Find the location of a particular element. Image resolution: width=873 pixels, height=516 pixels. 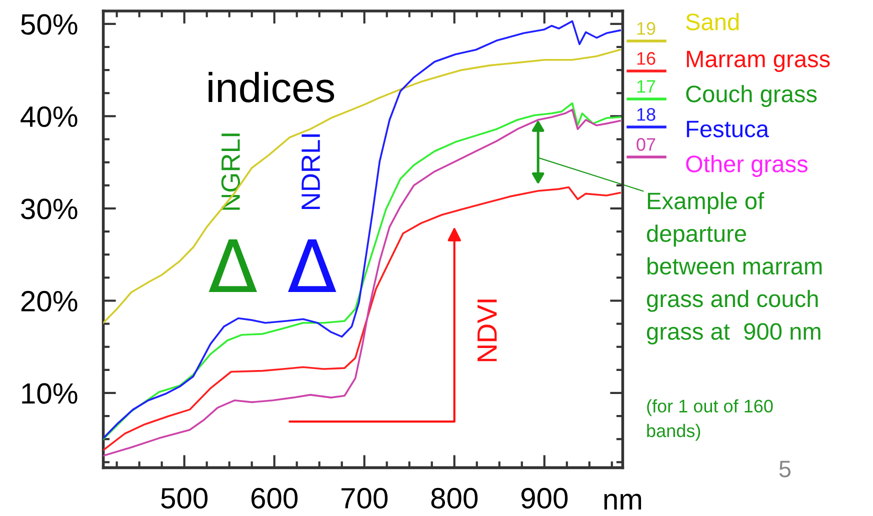

annotation: NDRLI is located at coordinates (311, 171).